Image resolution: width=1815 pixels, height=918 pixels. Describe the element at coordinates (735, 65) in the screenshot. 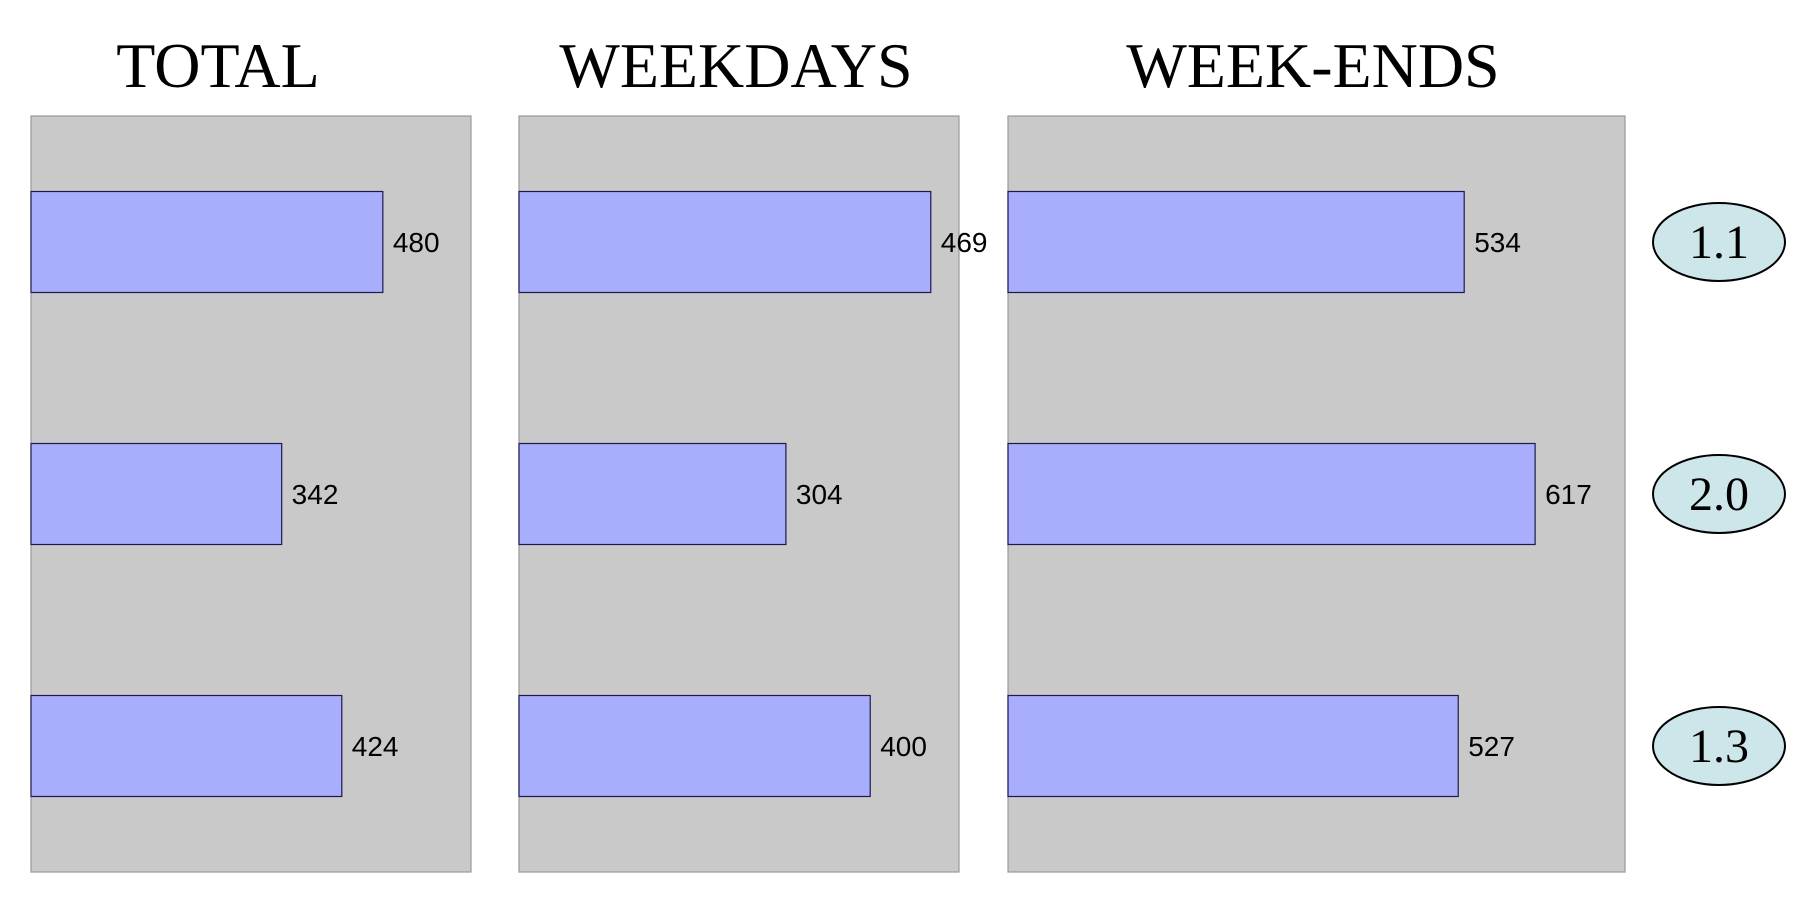

I see `panel-title: WEEKDAYS` at that location.